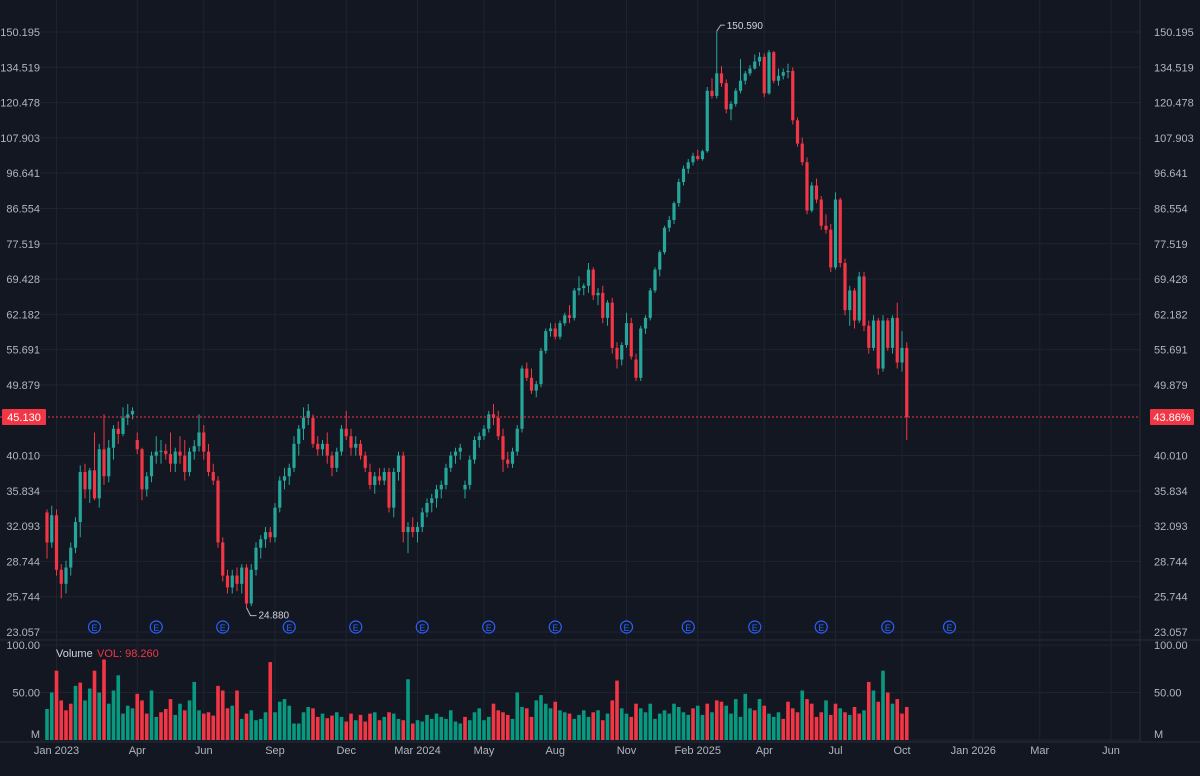  I want to click on high-annotation: 150.590, so click(745, 26).